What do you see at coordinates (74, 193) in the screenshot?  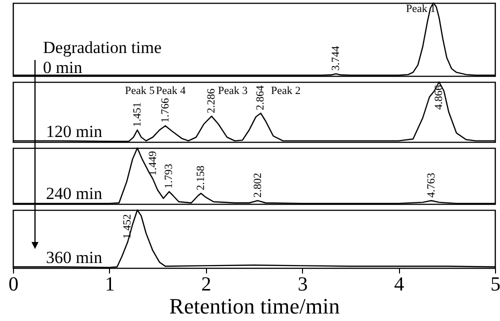 I see `annotation: 240 min` at bounding box center [74, 193].